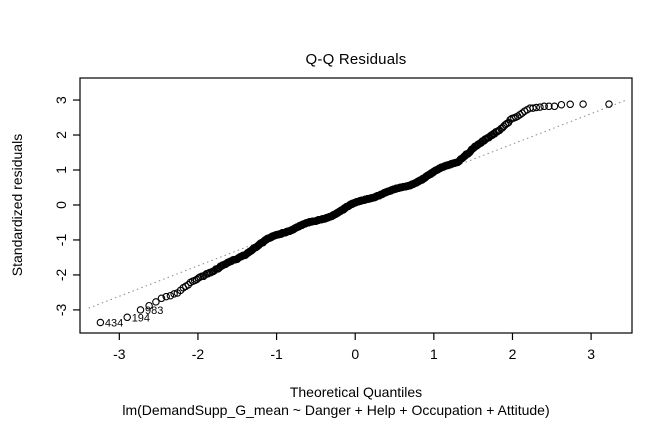 This screenshot has height=432, width=672. What do you see at coordinates (61, 100) in the screenshot?
I see `y-tick-label: 3` at bounding box center [61, 100].